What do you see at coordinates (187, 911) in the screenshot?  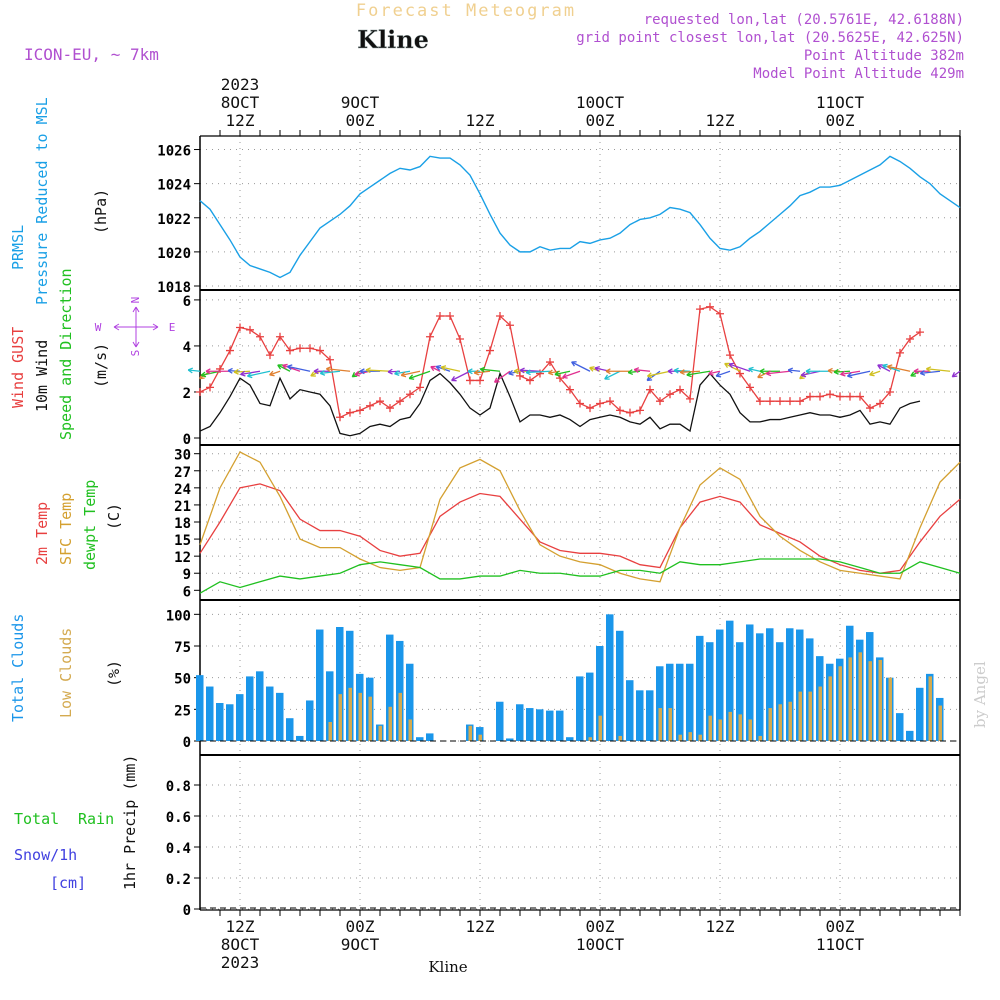 I see `precip-tick-label: 0` at bounding box center [187, 911].